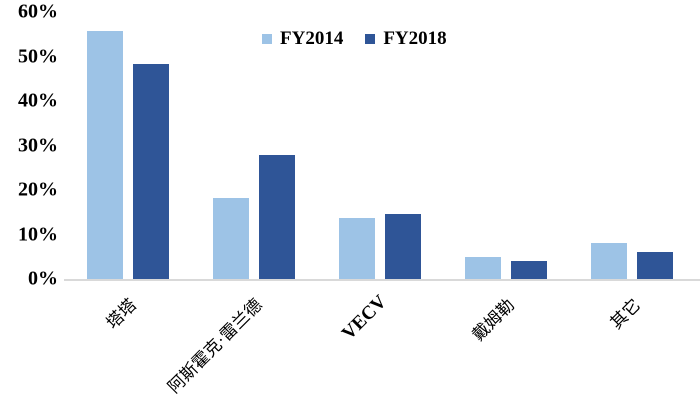  What do you see at coordinates (382, 280) in the screenshot?
I see `x-axis-line` at bounding box center [382, 280].